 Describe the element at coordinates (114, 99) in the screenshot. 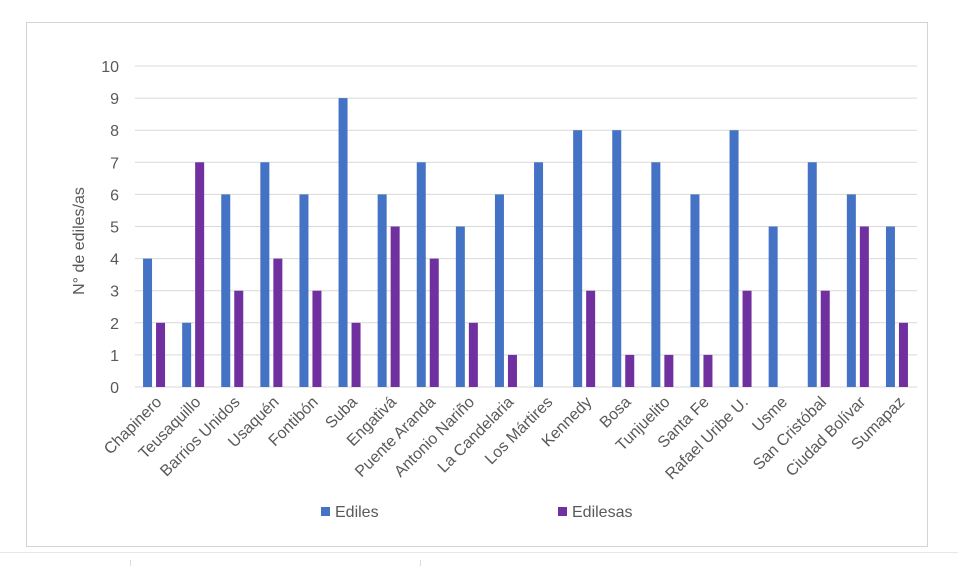

I see `y-tick-label: 9` at that location.